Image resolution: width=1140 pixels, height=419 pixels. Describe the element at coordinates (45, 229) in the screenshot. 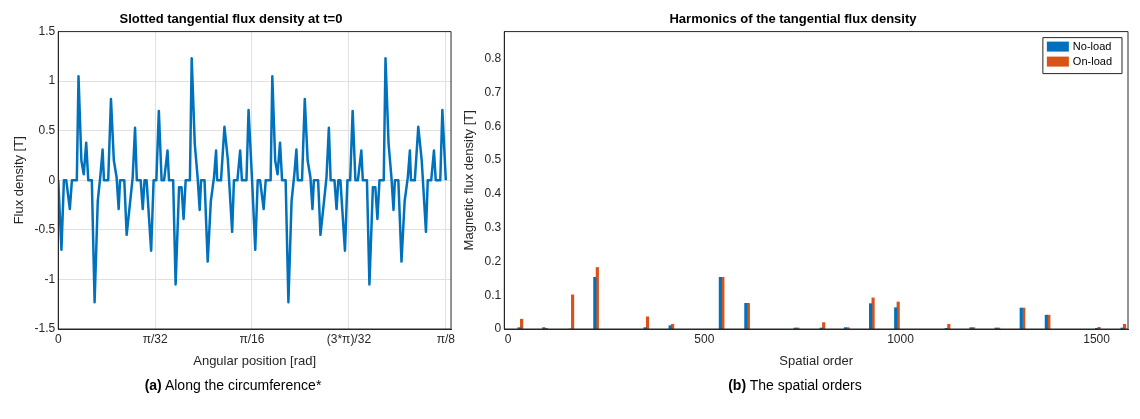

I see `y-tick-label: -0.5` at that location.